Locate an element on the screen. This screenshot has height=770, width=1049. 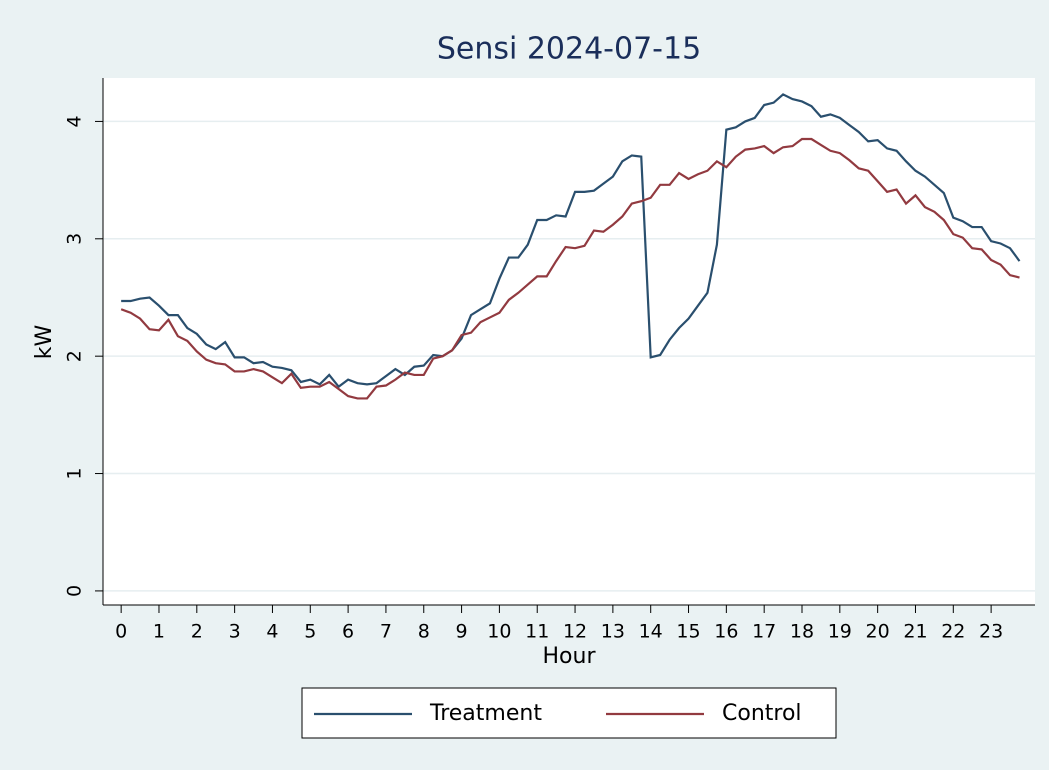
x-tick-label: 15 is located at coordinates (688, 632).